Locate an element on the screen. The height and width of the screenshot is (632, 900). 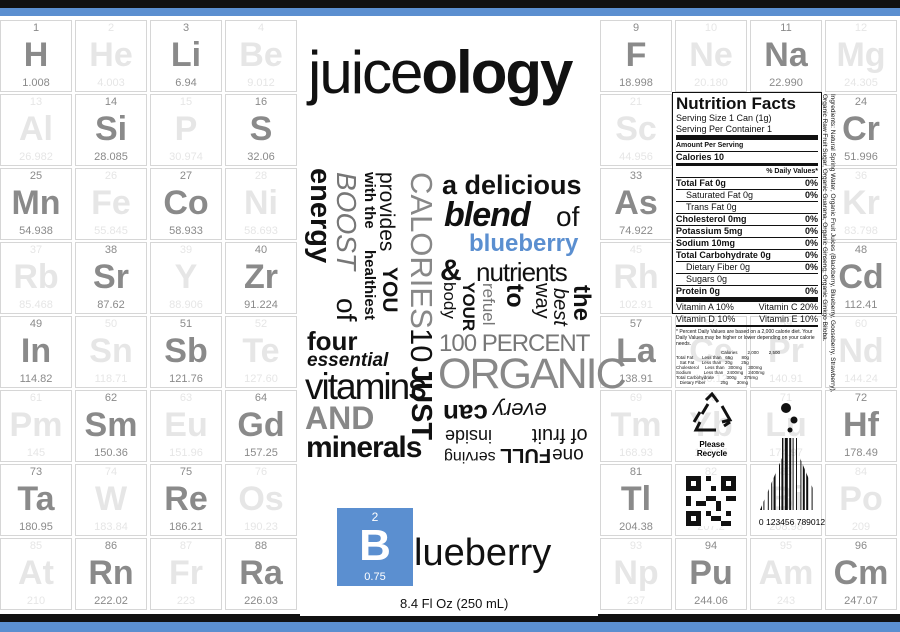
element-tile-mass: 150.36 is located at coordinates (111, 453).